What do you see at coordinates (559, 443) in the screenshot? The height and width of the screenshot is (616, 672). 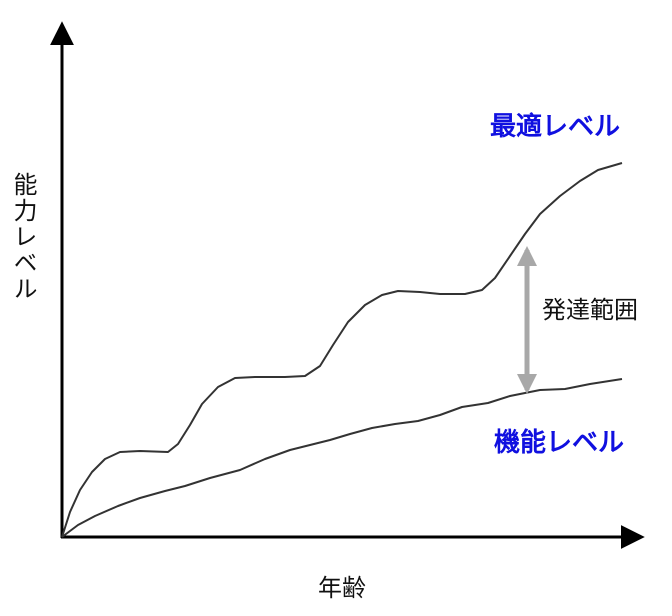 I see `functional-label: 機能レベル` at bounding box center [559, 443].